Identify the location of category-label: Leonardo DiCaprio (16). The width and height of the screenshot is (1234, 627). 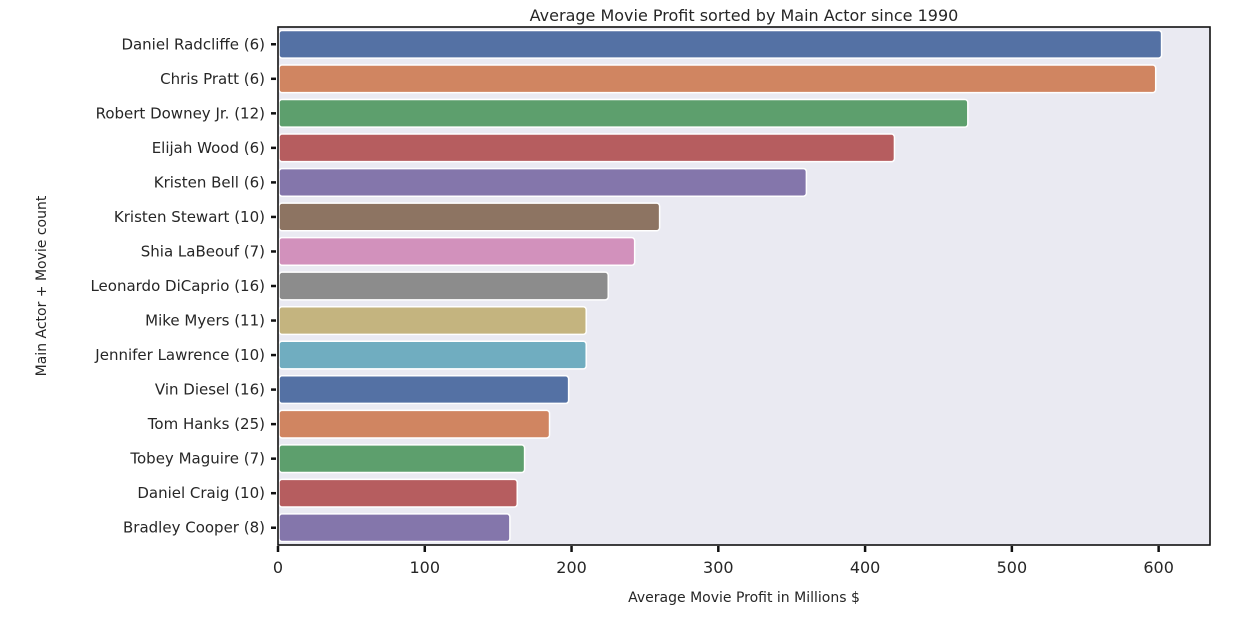
(177, 286).